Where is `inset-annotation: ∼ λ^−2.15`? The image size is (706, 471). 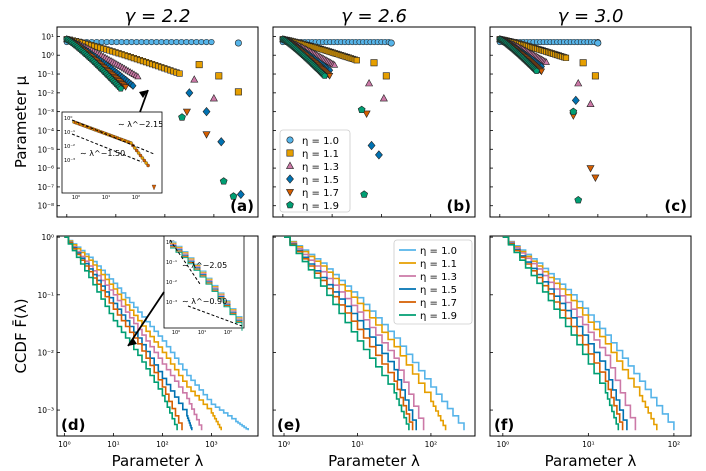
inset-annotation: ∼ λ^−2.15 is located at coordinates (140, 124).